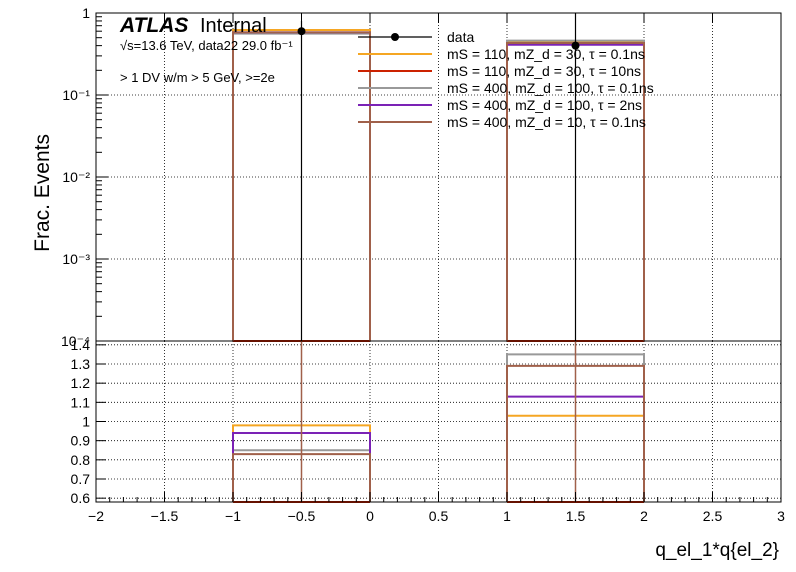  I want to click on legend-label: mS = 110, mZ_d = 30, τ = 0.1ns, so click(546, 54).